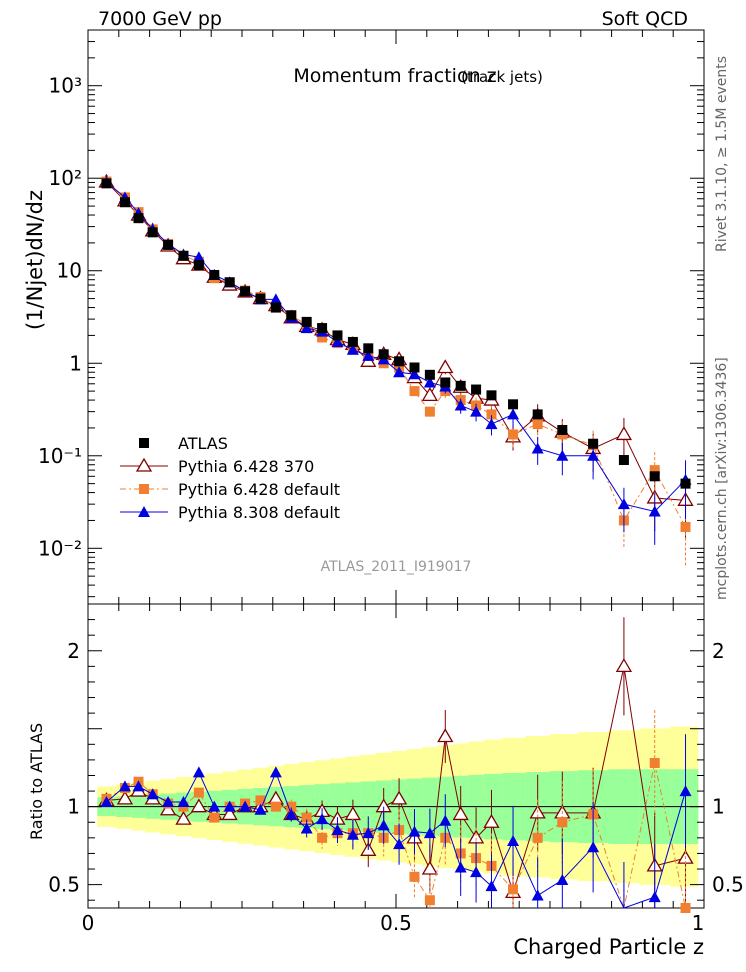 The height and width of the screenshot is (972, 746). I want to click on legend-entry: Pythia 6.428 370, so click(217, 466).